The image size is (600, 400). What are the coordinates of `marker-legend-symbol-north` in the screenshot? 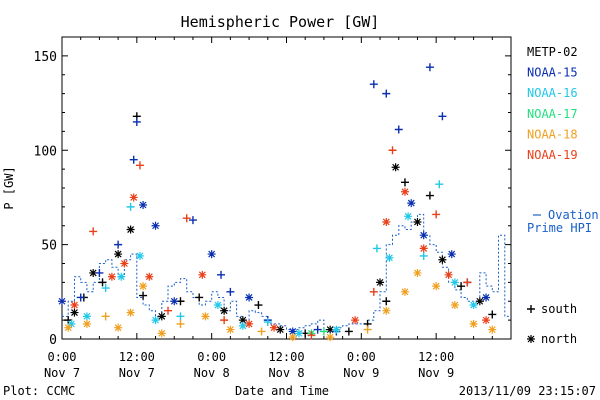 It's located at (531, 339).